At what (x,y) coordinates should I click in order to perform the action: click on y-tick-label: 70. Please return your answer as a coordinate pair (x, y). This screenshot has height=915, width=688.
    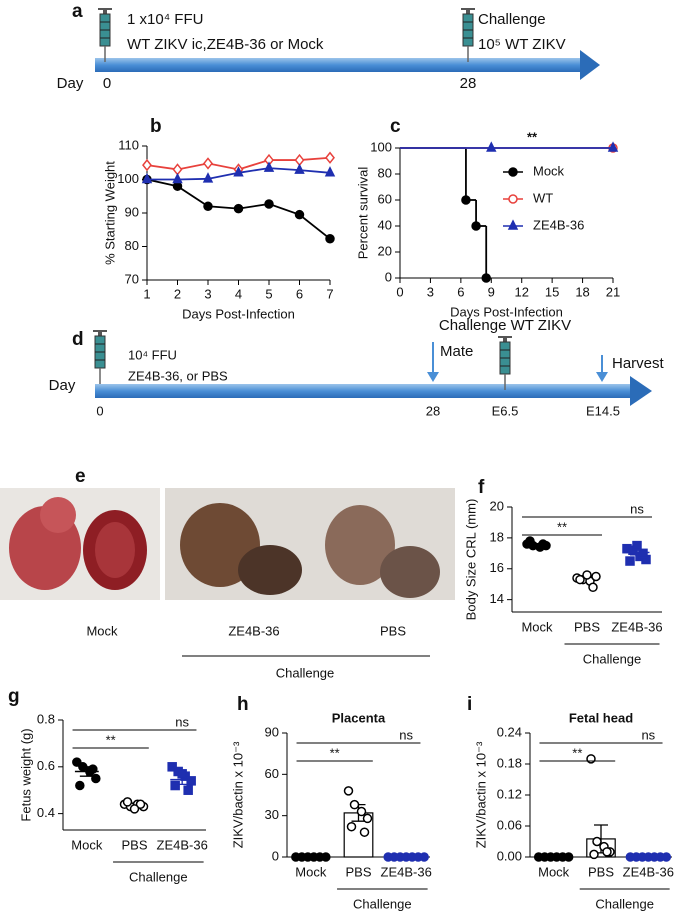
    Looking at the image, I should click on (132, 278).